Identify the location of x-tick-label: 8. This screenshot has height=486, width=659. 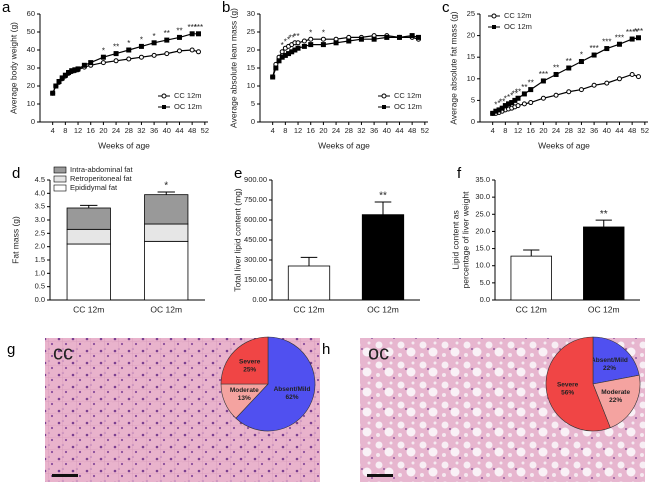
(65, 130).